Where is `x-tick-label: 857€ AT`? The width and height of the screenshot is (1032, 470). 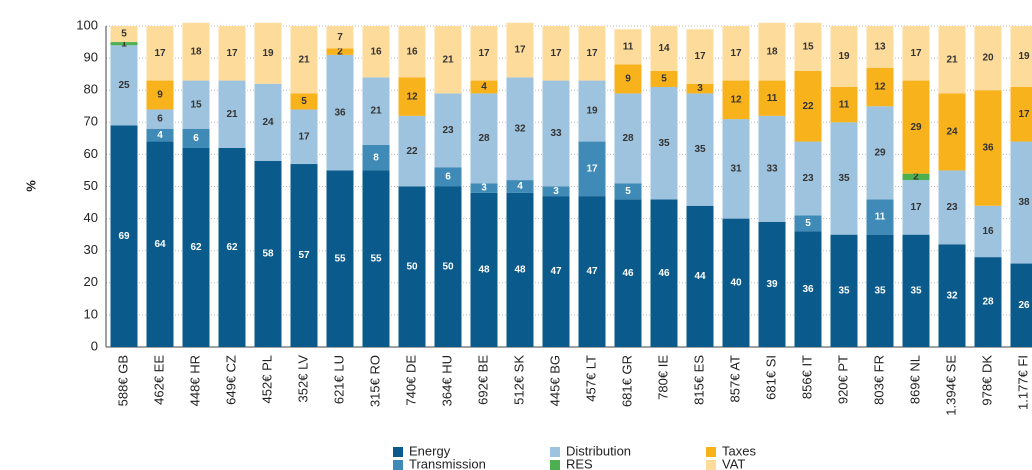
x-tick-label: 857€ AT is located at coordinates (734, 379).